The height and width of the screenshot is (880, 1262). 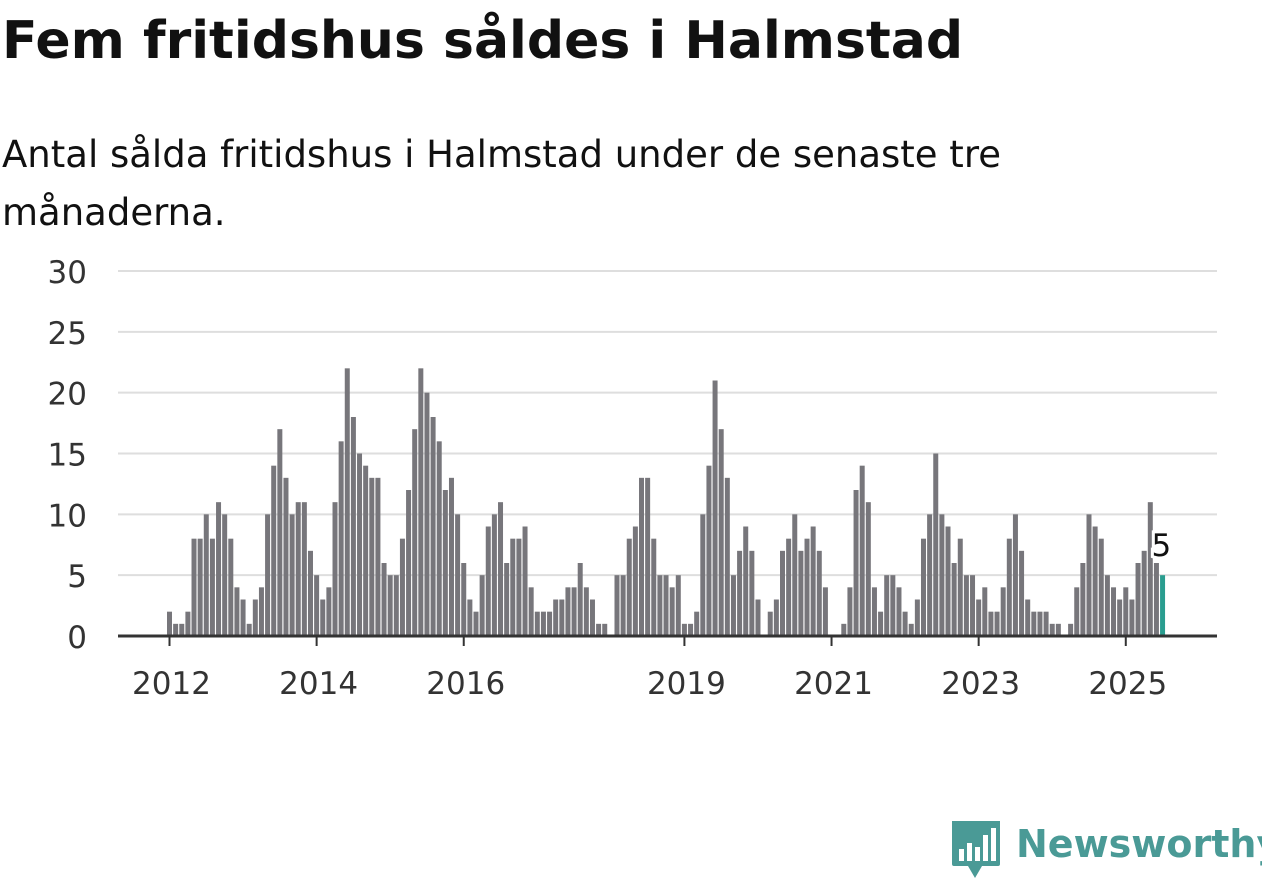 I want to click on highlight-bar, so click(x=1163, y=605).